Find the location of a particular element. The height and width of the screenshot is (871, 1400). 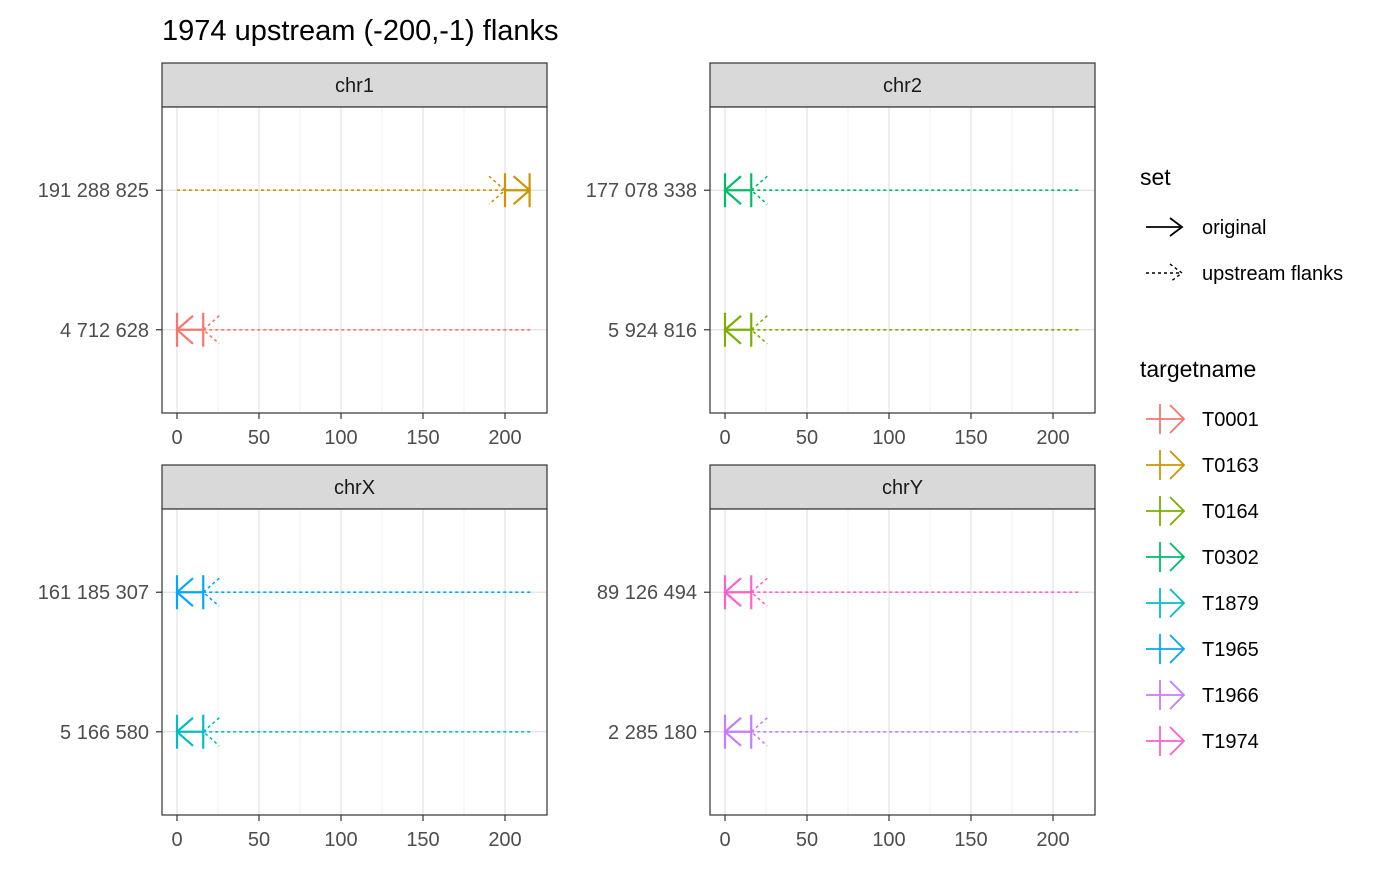

row-T0164: 5 924 816 is located at coordinates (844, 329).